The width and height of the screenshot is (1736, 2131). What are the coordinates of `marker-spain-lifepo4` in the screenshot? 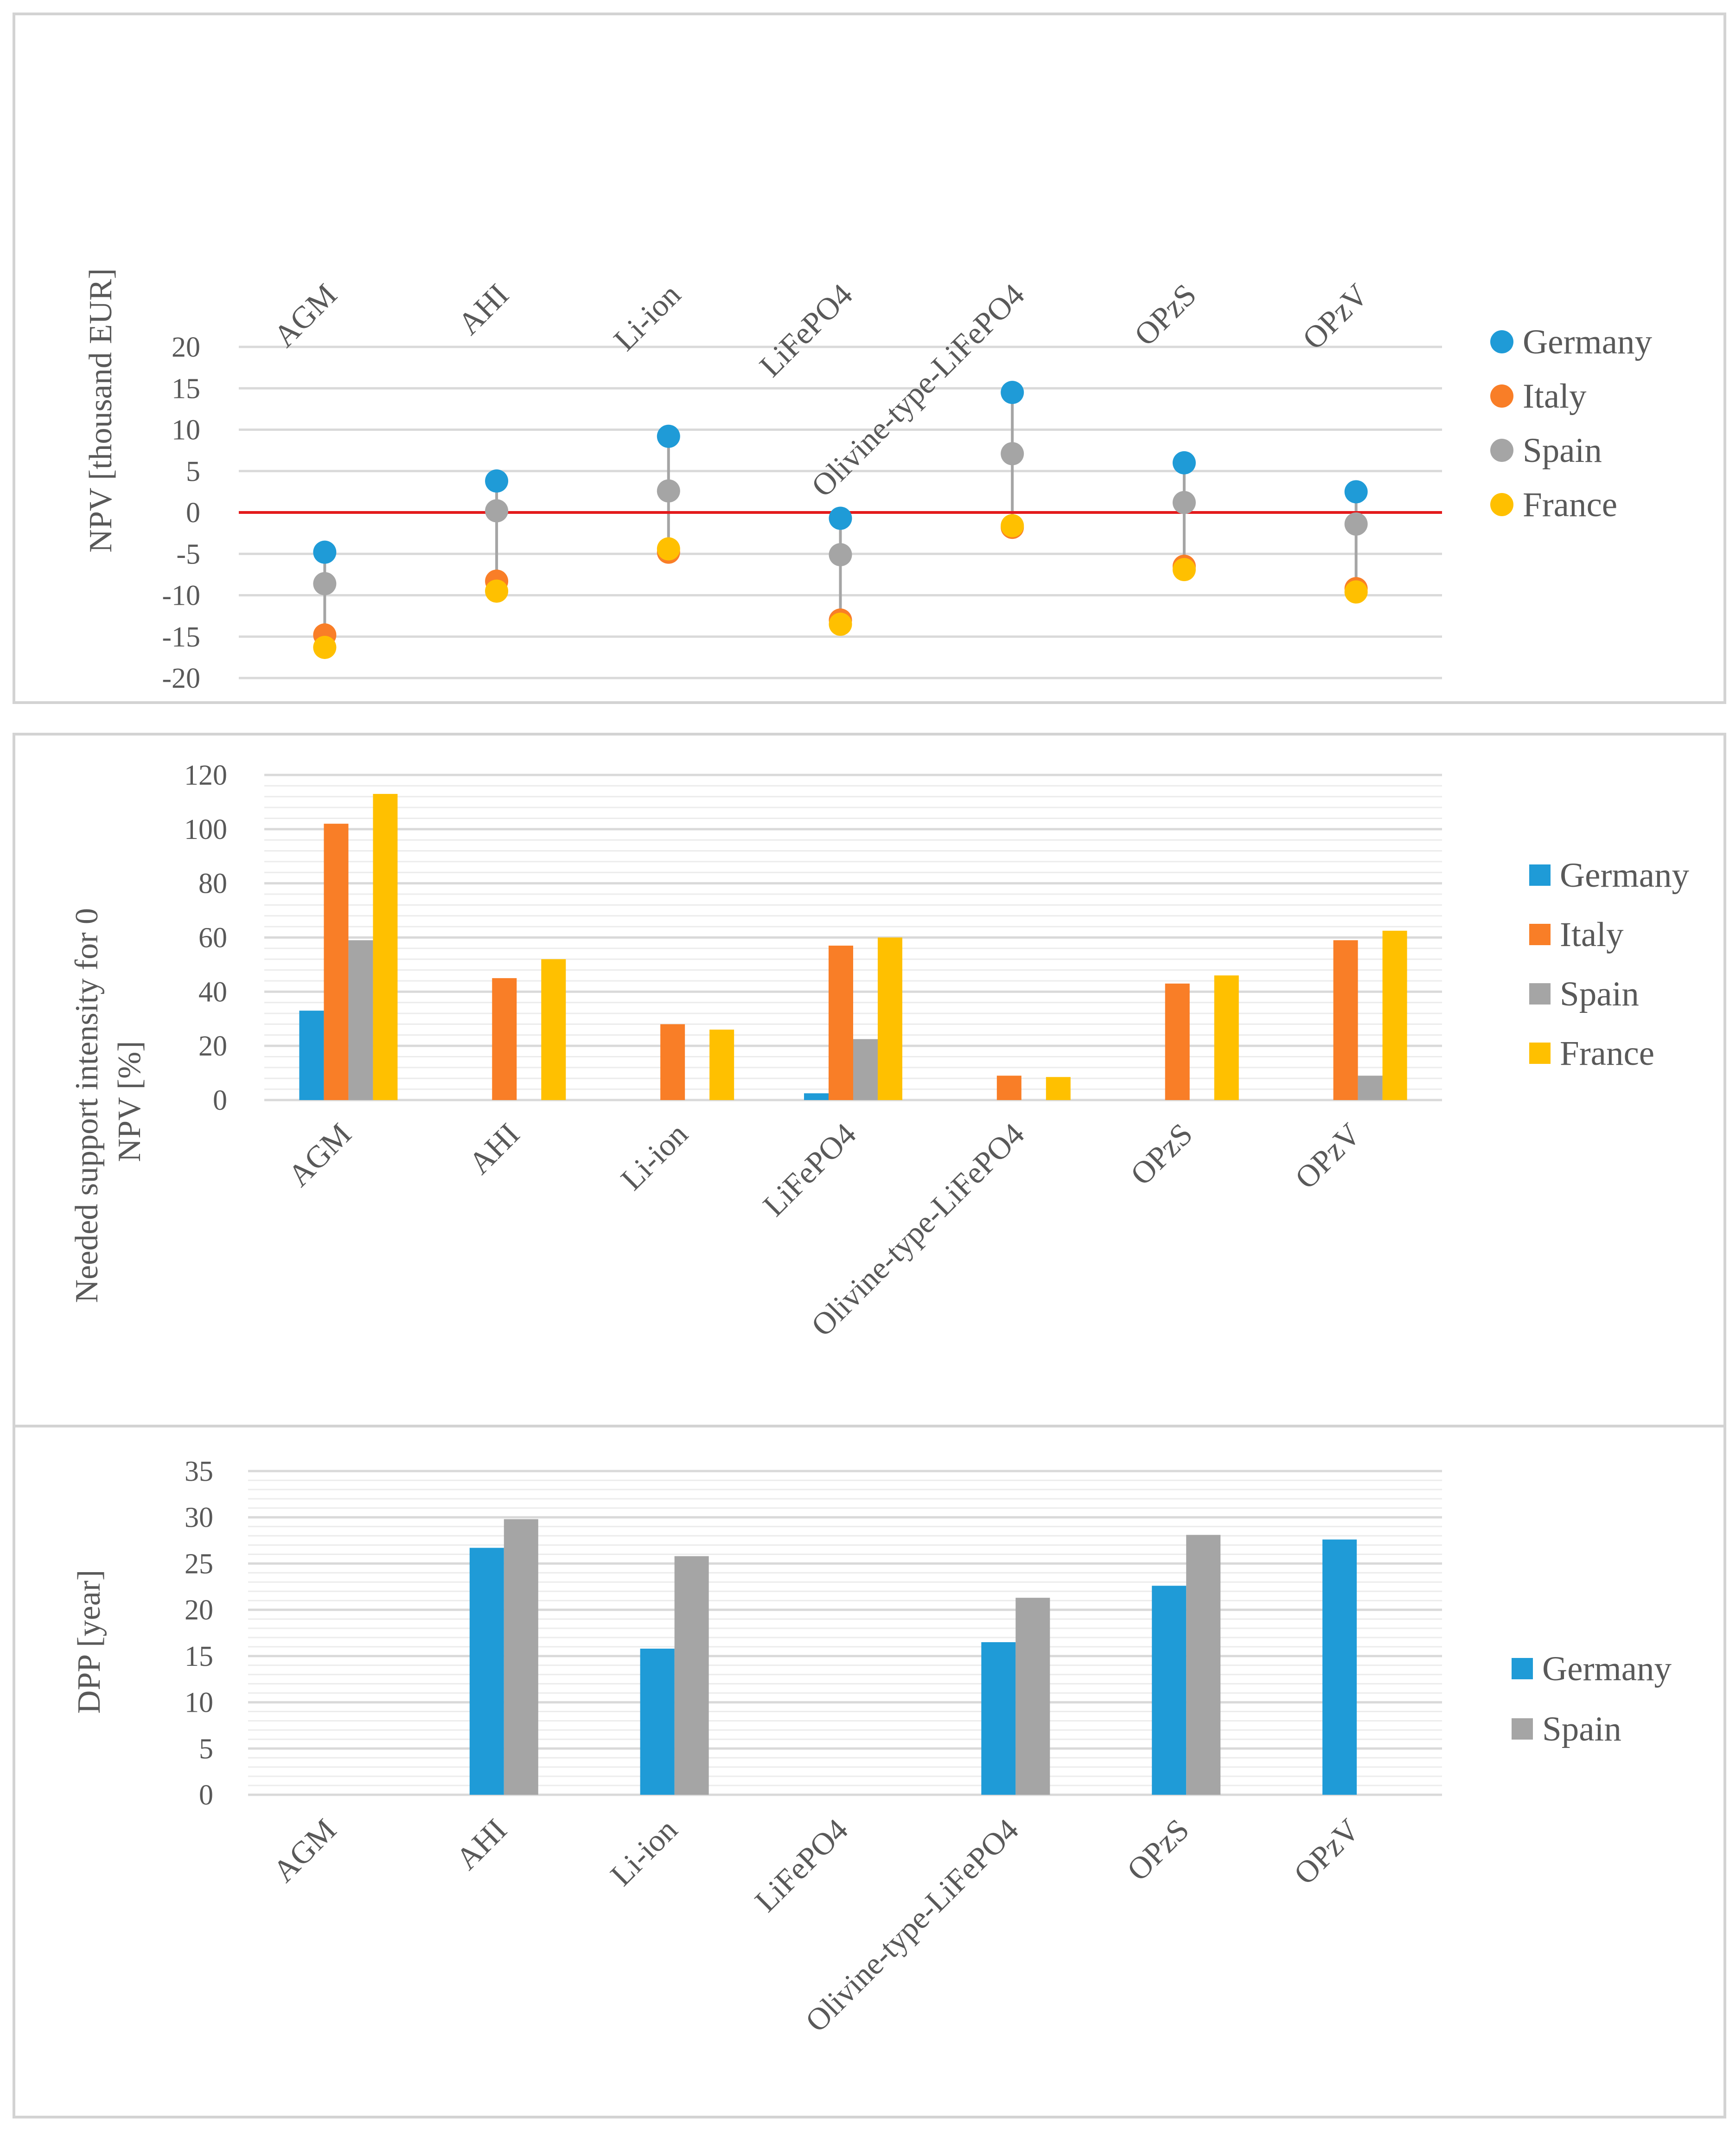 It's located at (840, 555).